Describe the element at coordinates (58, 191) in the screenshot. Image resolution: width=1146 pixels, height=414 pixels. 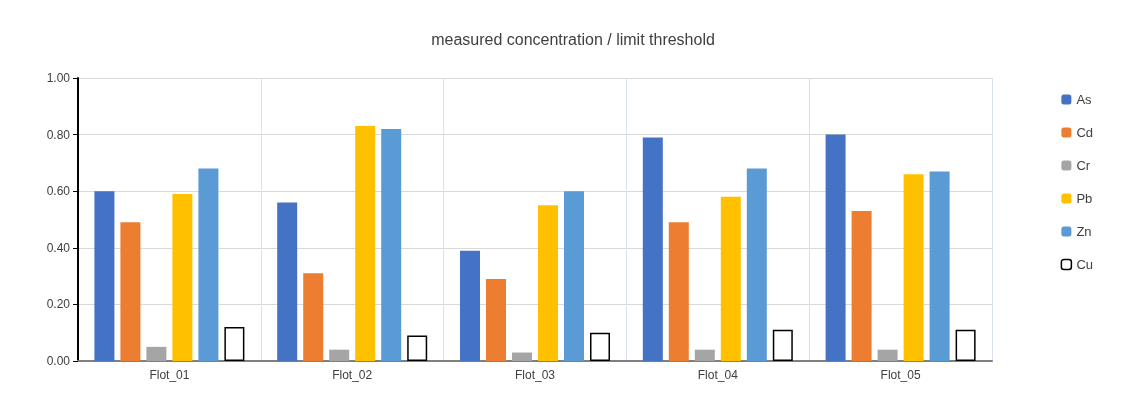
I see `y-tick-label: 0.60` at that location.